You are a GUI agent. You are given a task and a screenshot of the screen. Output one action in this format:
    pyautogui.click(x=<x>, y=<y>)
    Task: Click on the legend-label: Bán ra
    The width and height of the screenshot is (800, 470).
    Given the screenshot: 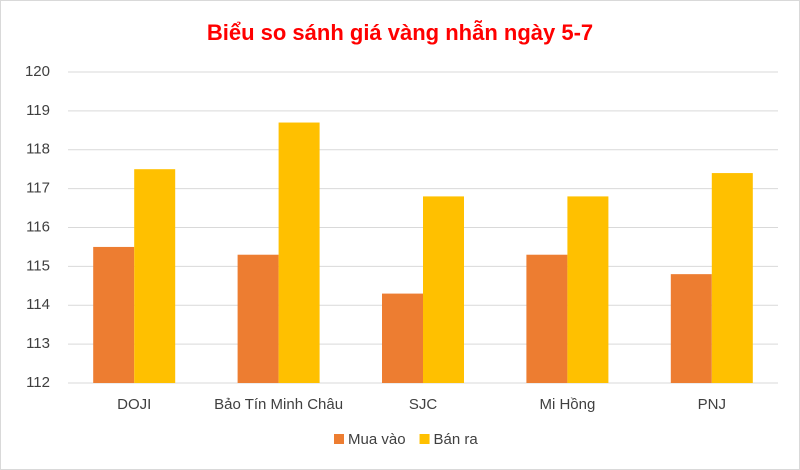 What is the action you would take?
    pyautogui.click(x=456, y=439)
    